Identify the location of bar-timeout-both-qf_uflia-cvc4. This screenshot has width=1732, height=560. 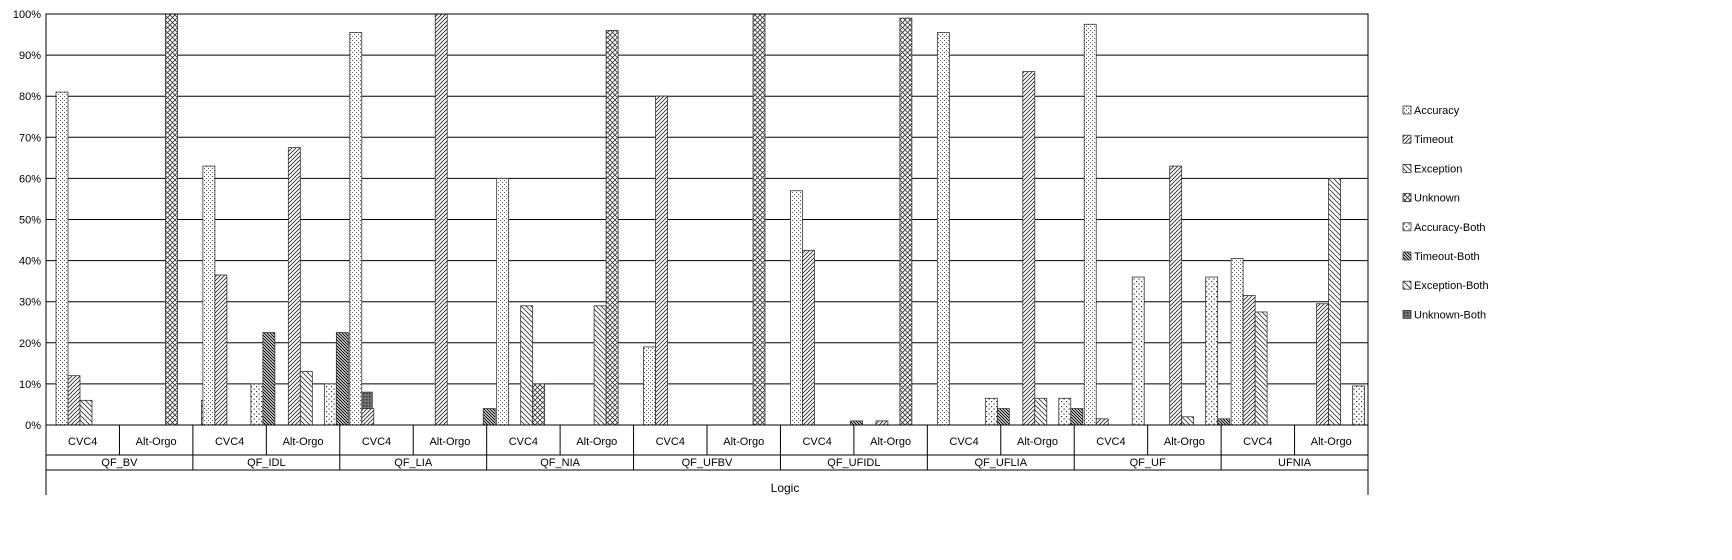
(1003, 417).